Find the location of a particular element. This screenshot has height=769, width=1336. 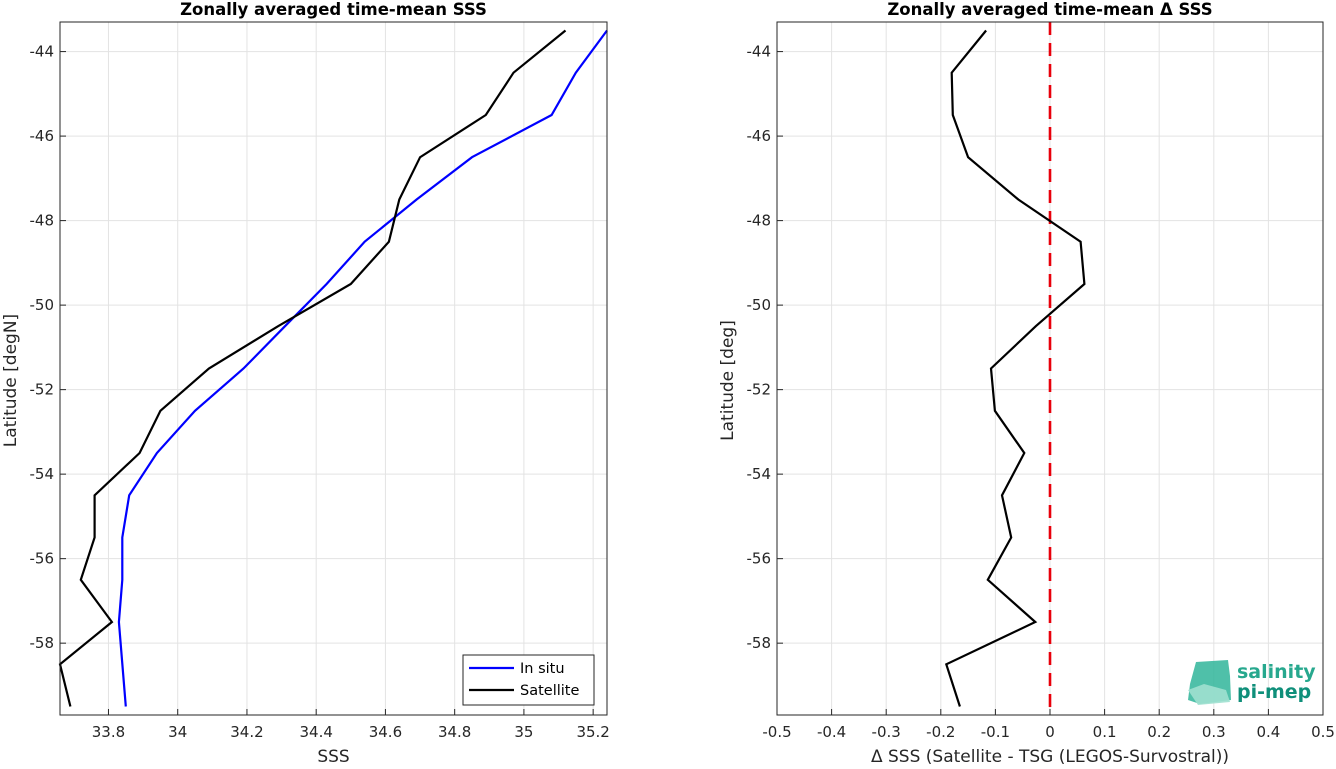

legend: In situ Satellite is located at coordinates (528, 680).